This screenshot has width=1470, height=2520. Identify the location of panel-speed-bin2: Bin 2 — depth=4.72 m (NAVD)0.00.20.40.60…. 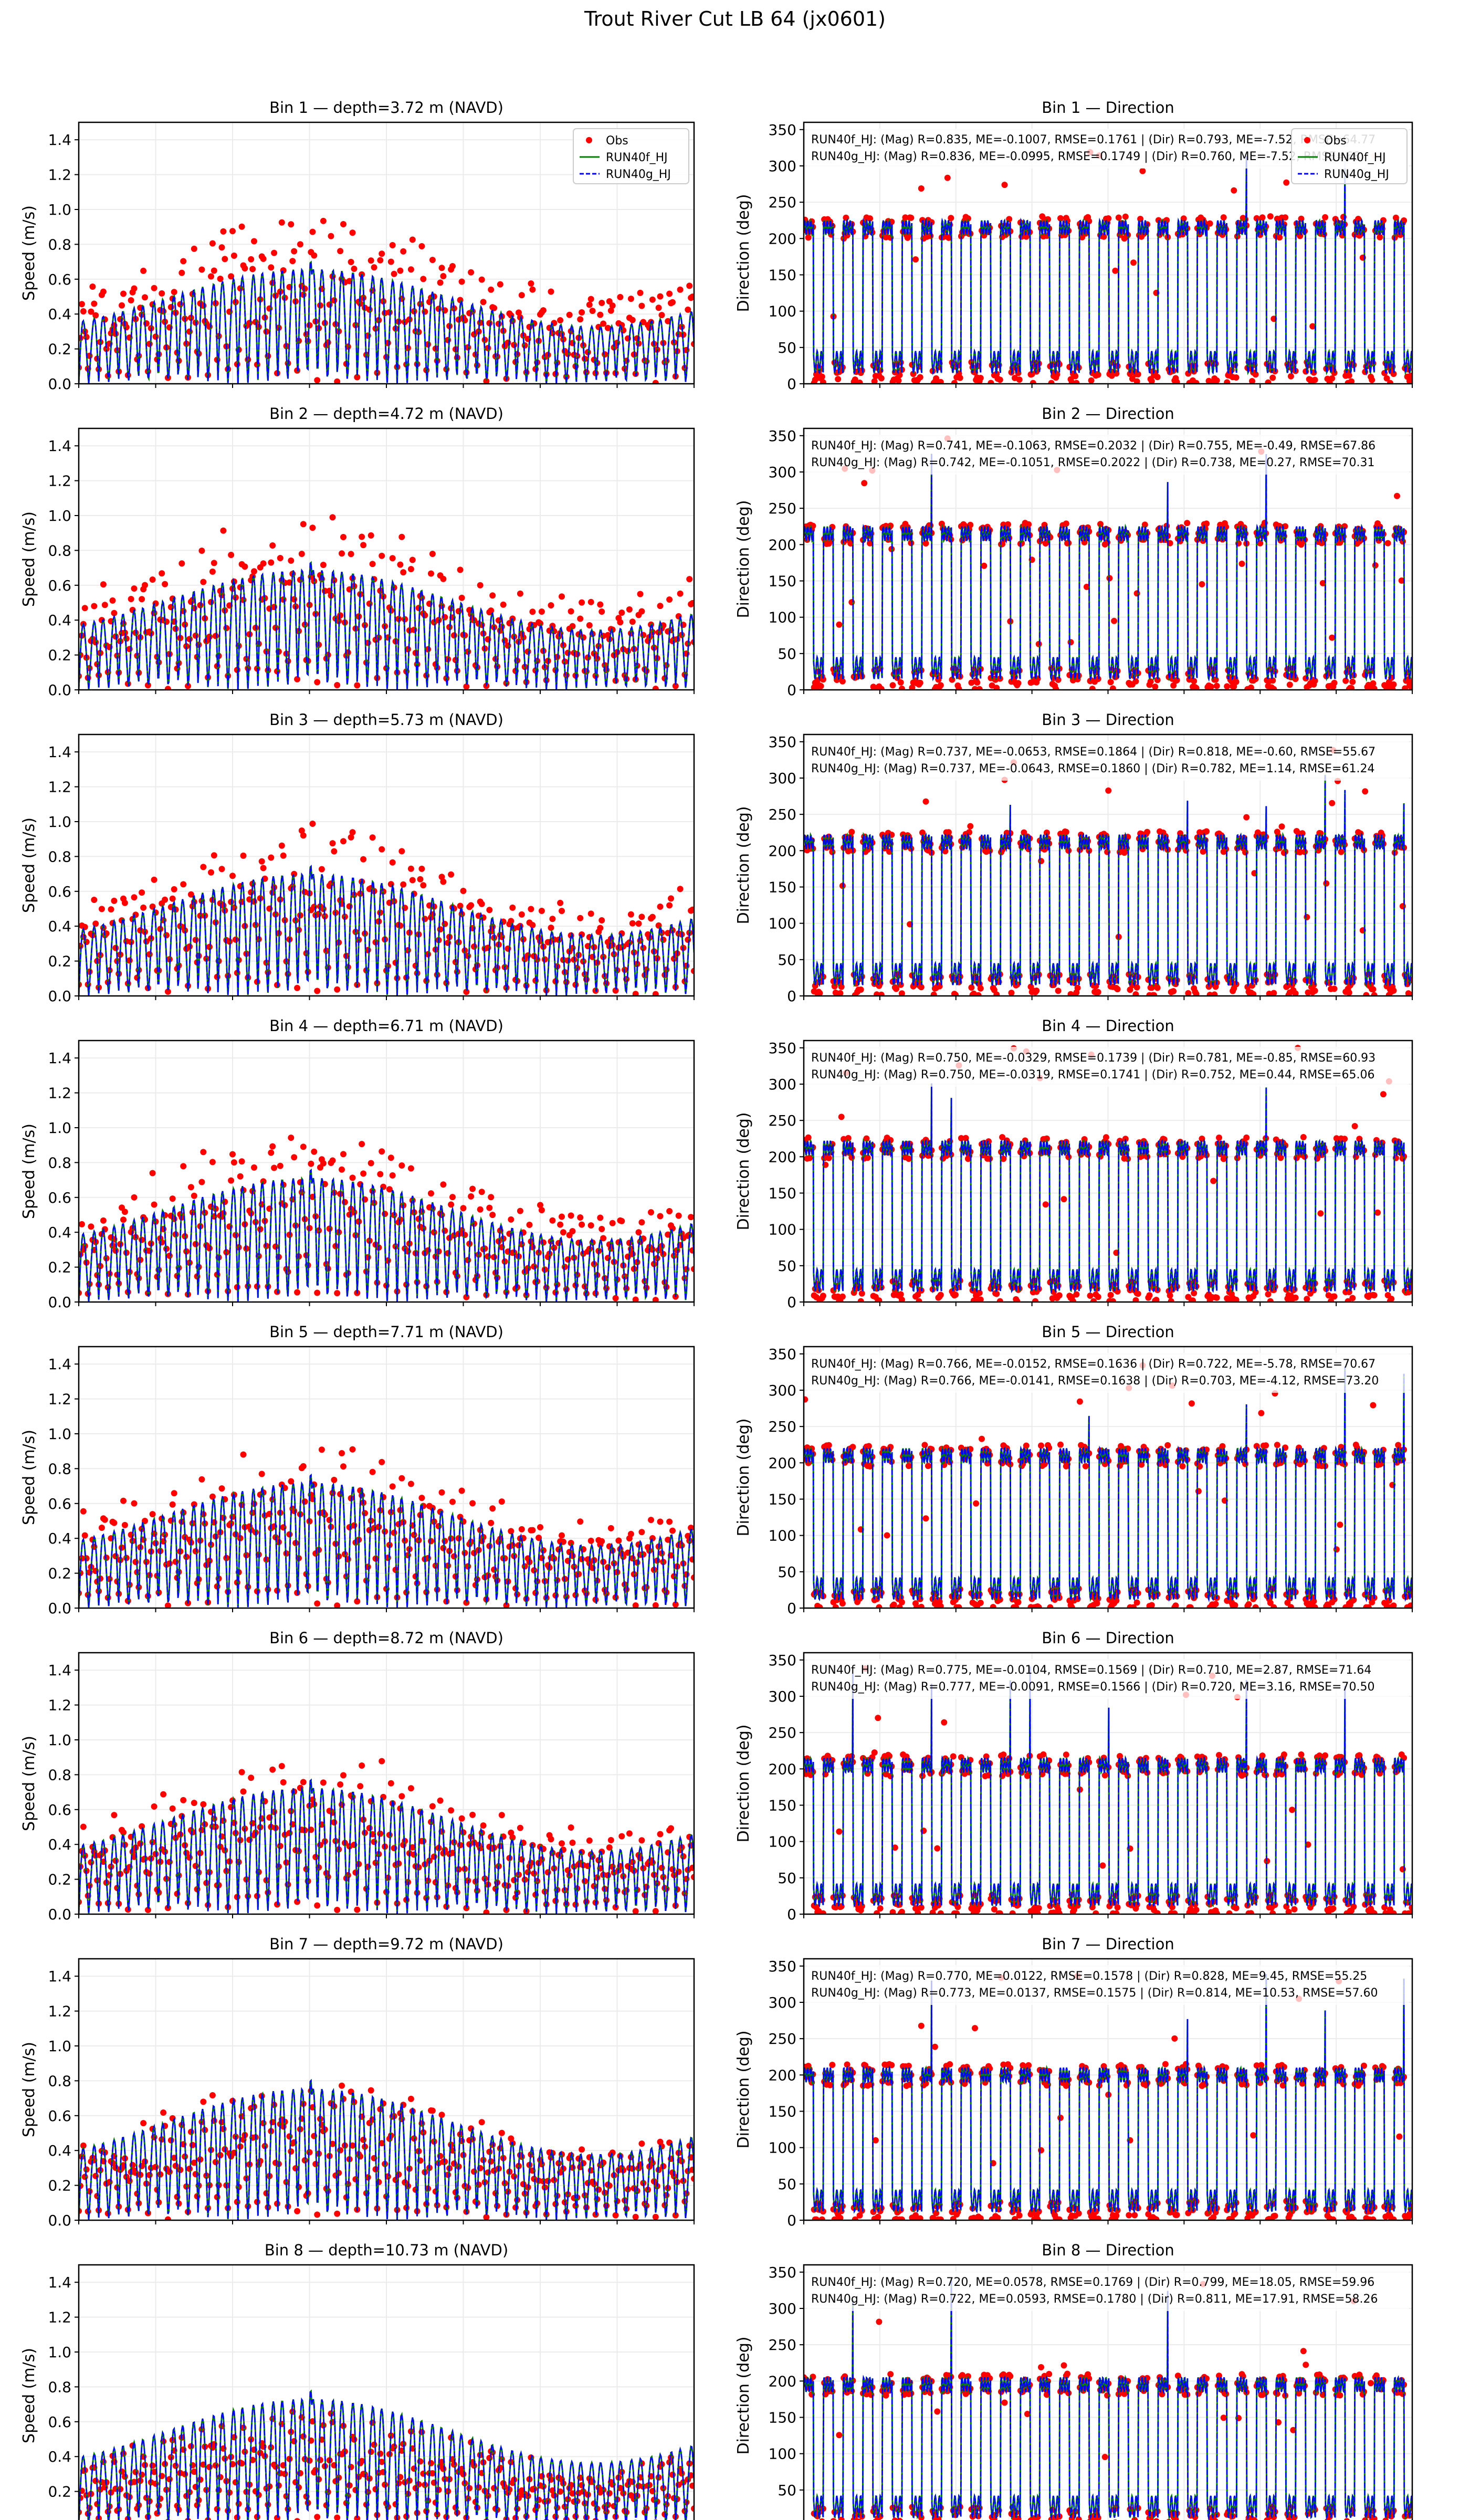
(357, 552).